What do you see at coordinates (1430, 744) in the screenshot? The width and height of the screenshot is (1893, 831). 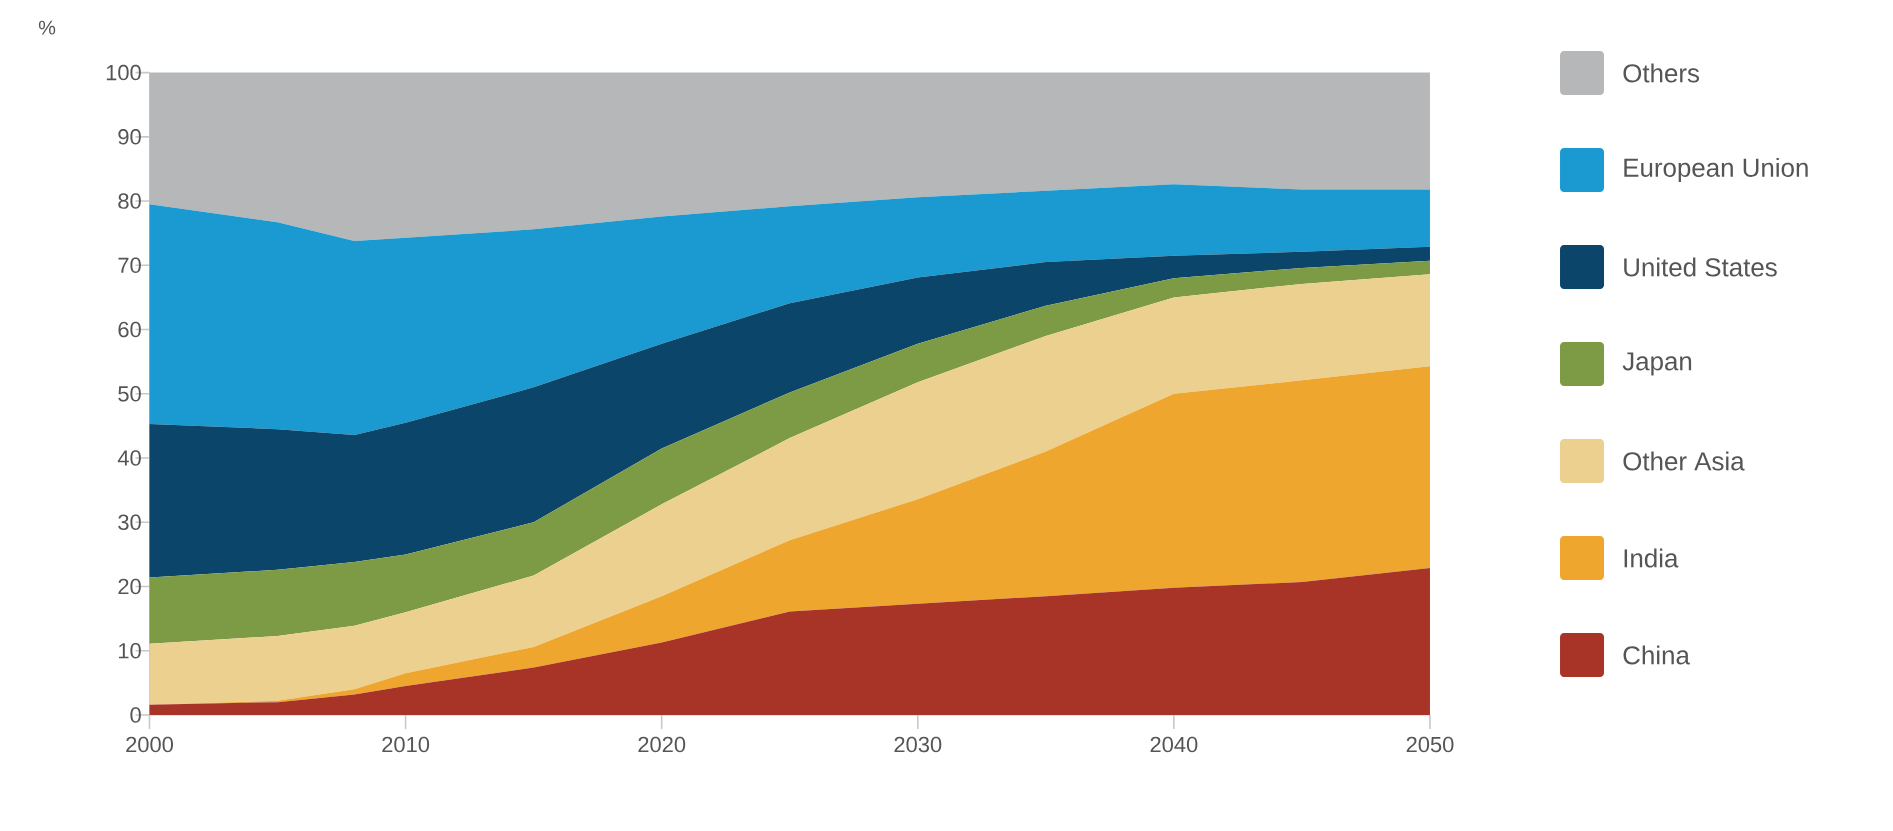 I see `x-tick-label: 2050` at bounding box center [1430, 744].